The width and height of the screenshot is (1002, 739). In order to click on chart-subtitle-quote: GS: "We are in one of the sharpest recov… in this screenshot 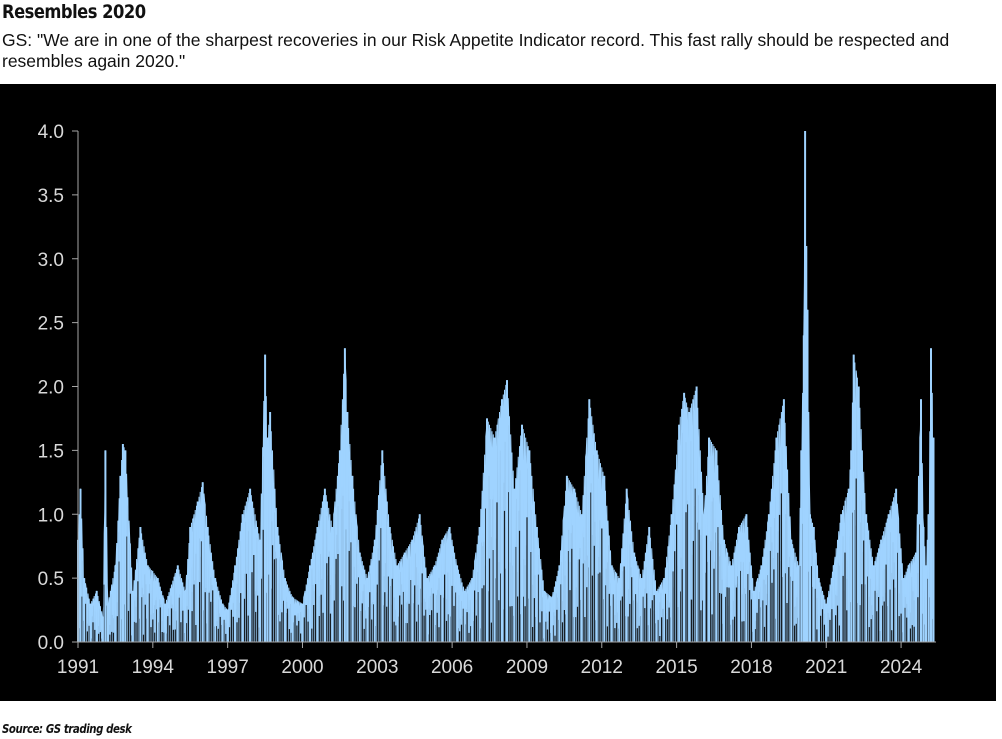, I will do `click(476, 50)`.